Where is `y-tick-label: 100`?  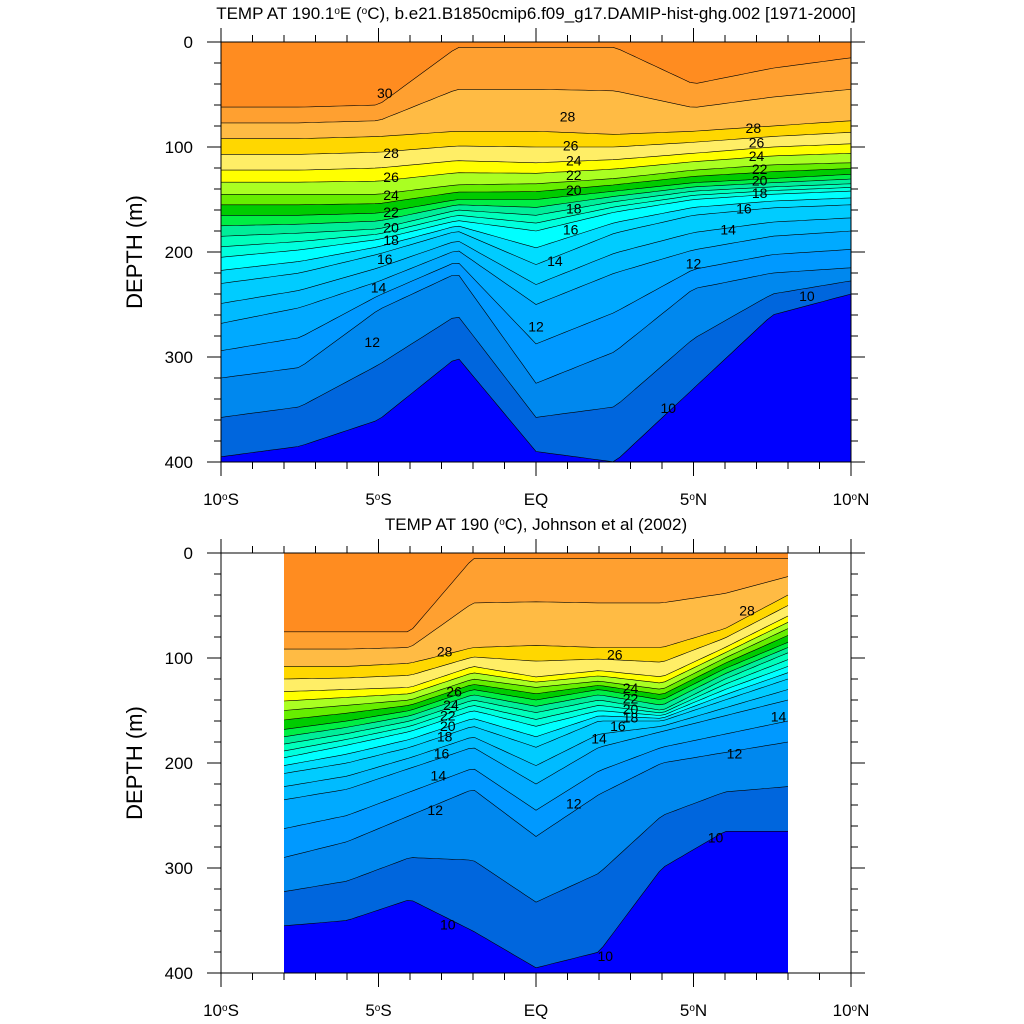
y-tick-label: 100 is located at coordinates (179, 147).